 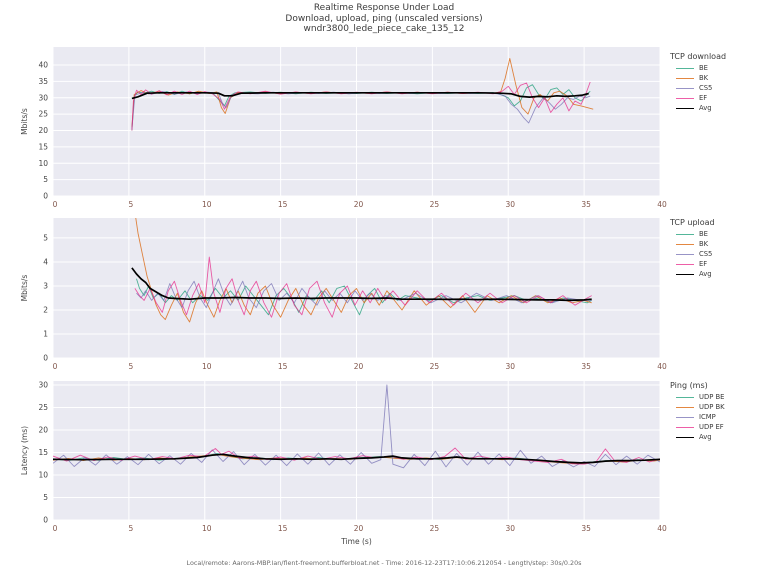 I want to click on series-udp-ef, so click(x=356, y=456).